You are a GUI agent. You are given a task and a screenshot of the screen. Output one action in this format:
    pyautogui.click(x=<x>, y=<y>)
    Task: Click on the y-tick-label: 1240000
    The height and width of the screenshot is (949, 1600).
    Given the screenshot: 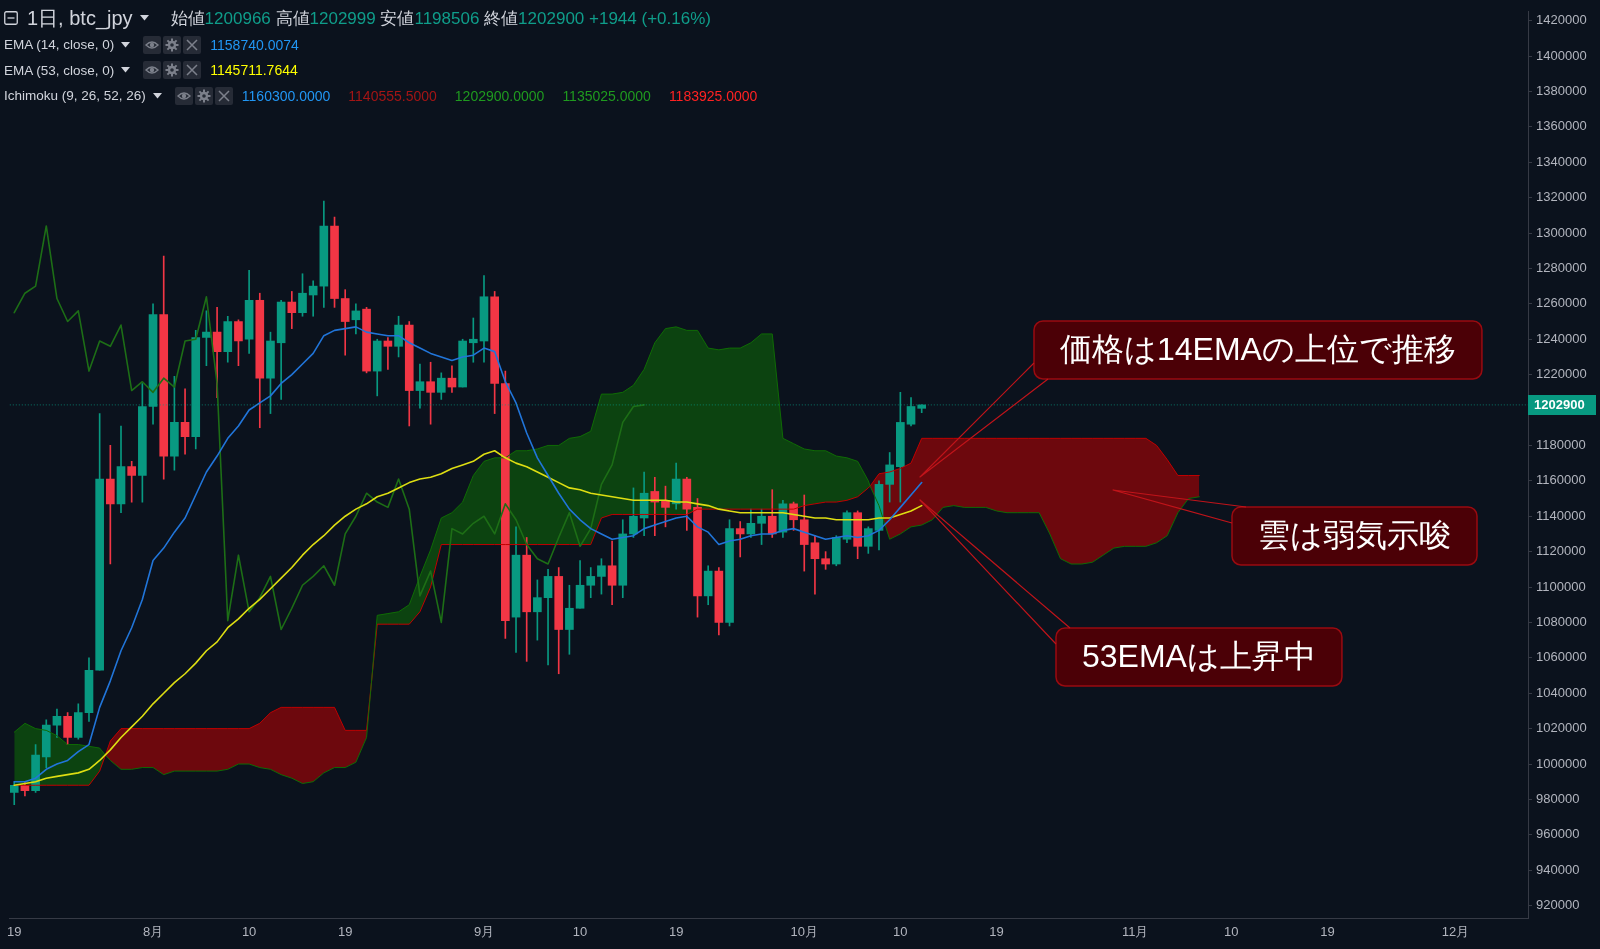 What is the action you would take?
    pyautogui.click(x=1561, y=338)
    